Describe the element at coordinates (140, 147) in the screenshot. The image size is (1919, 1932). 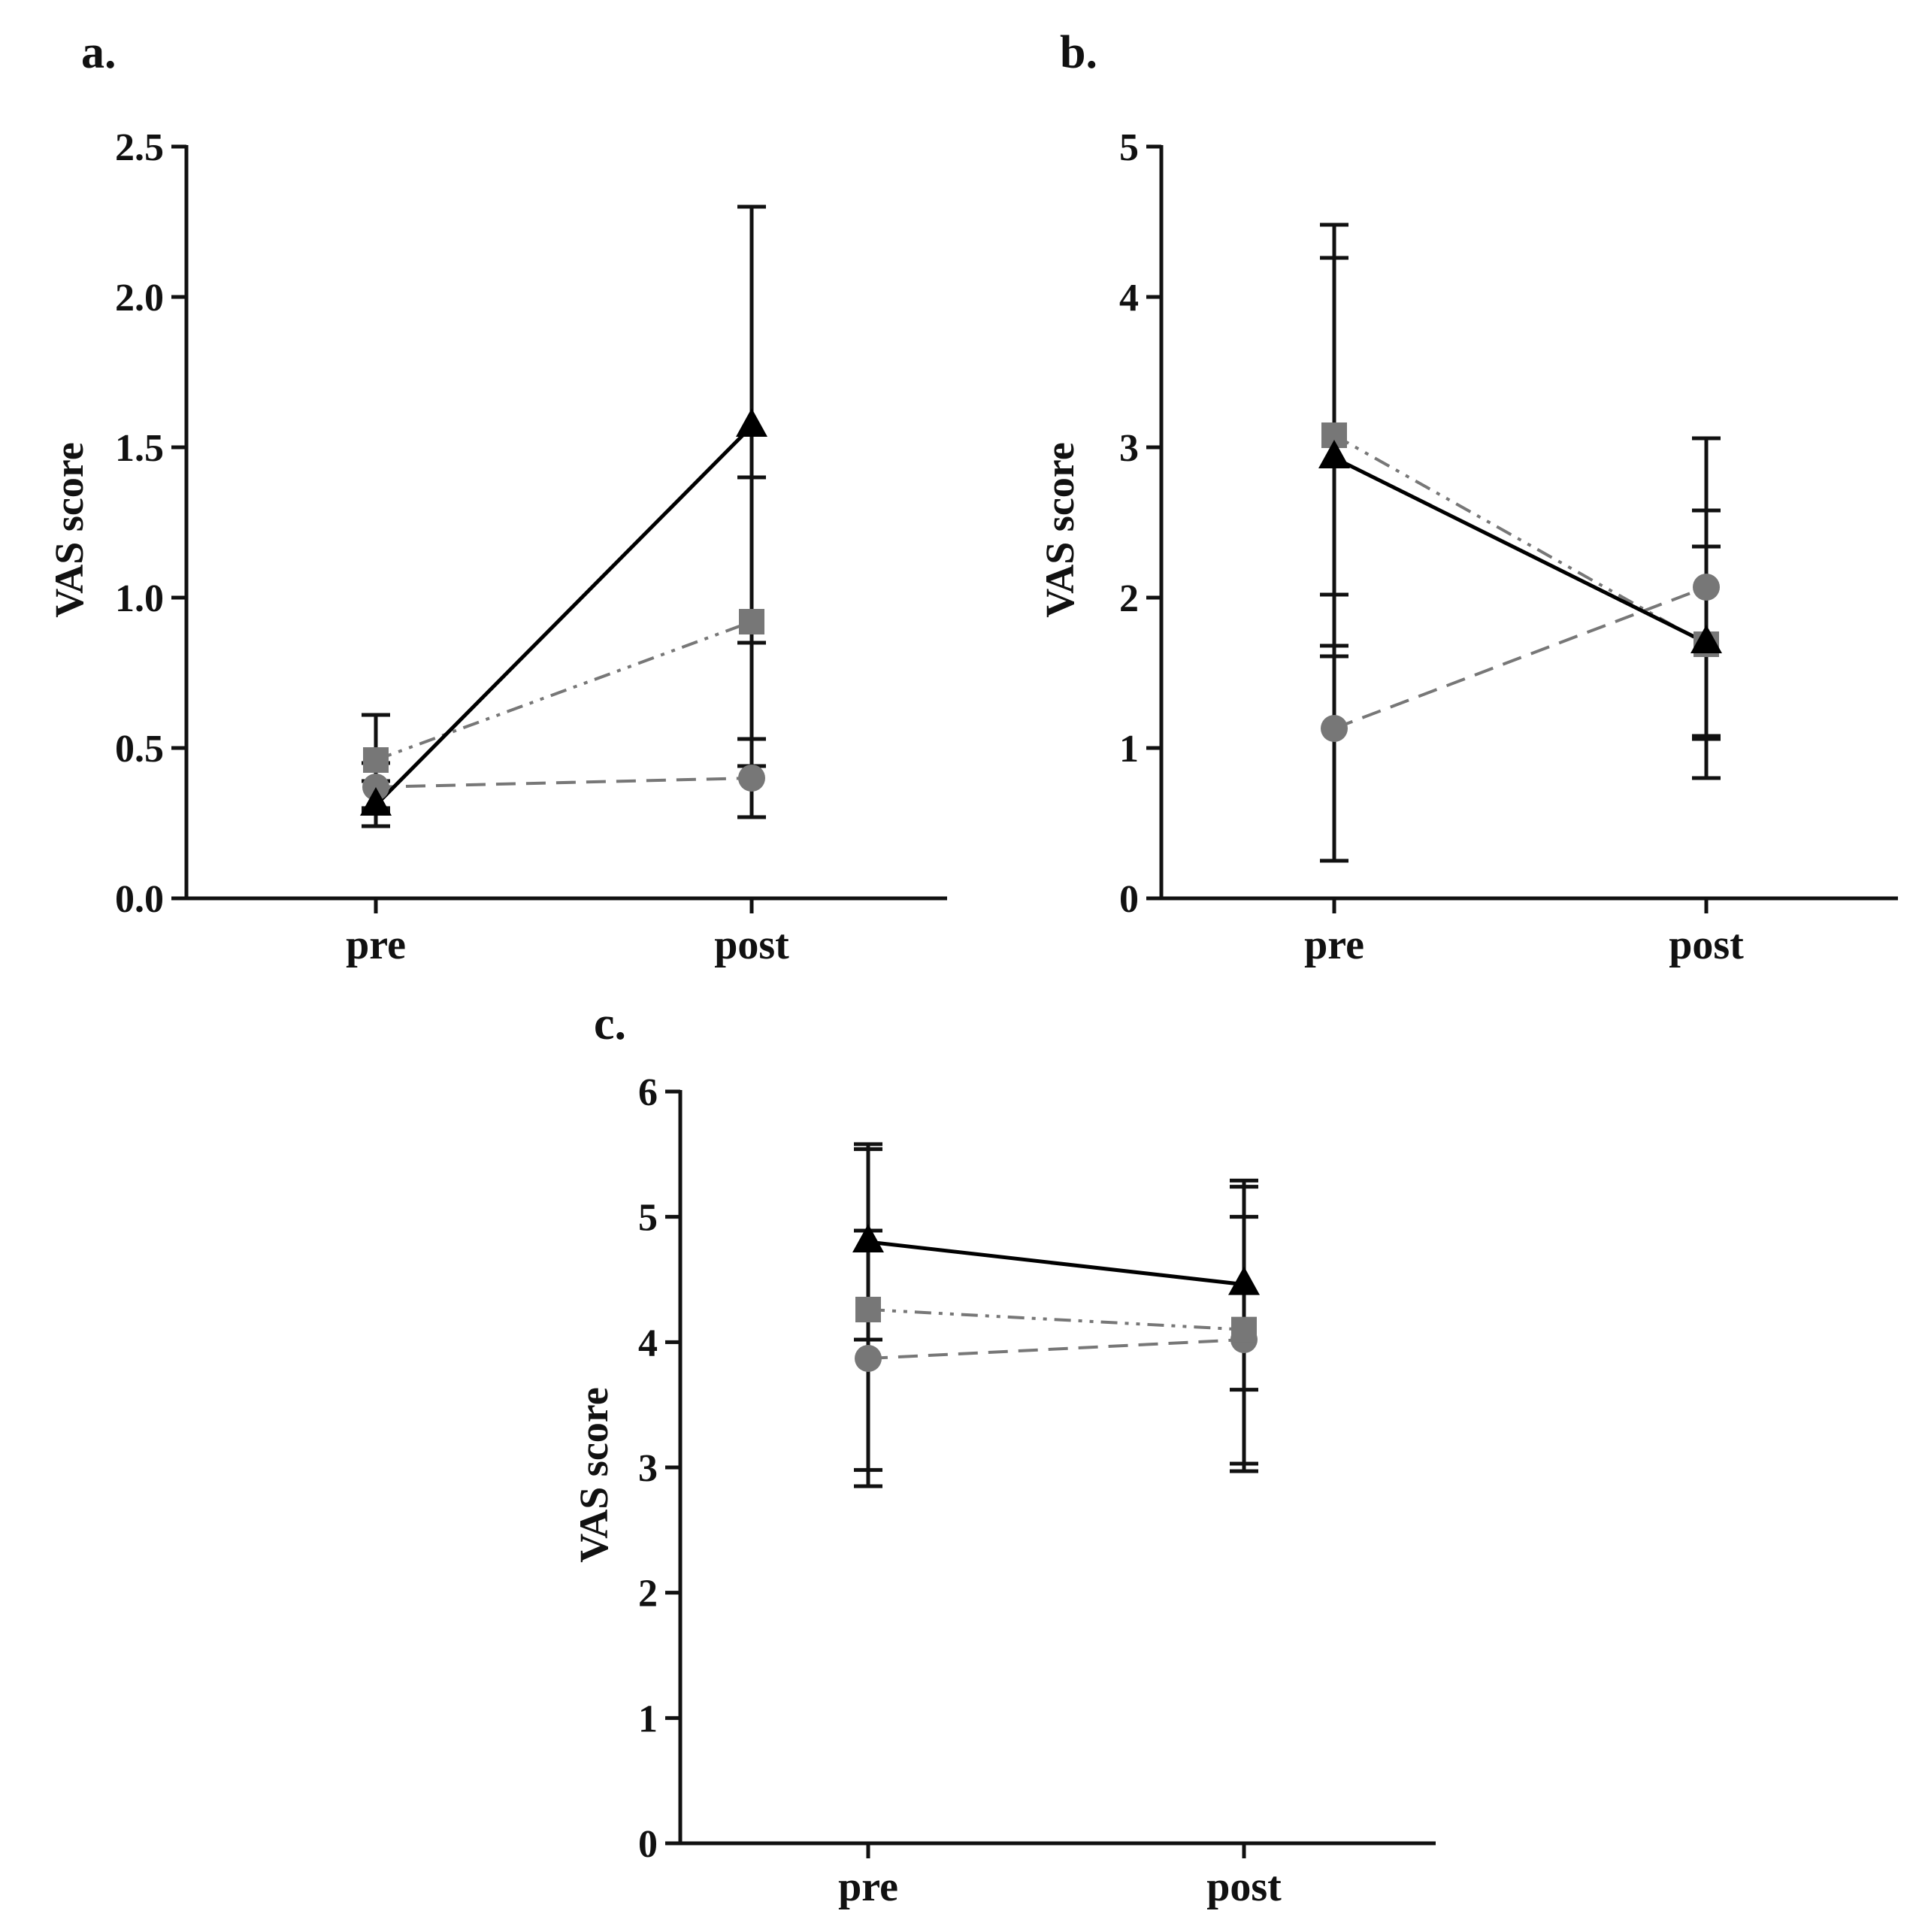
I see `y-tick-label: 2.5` at that location.